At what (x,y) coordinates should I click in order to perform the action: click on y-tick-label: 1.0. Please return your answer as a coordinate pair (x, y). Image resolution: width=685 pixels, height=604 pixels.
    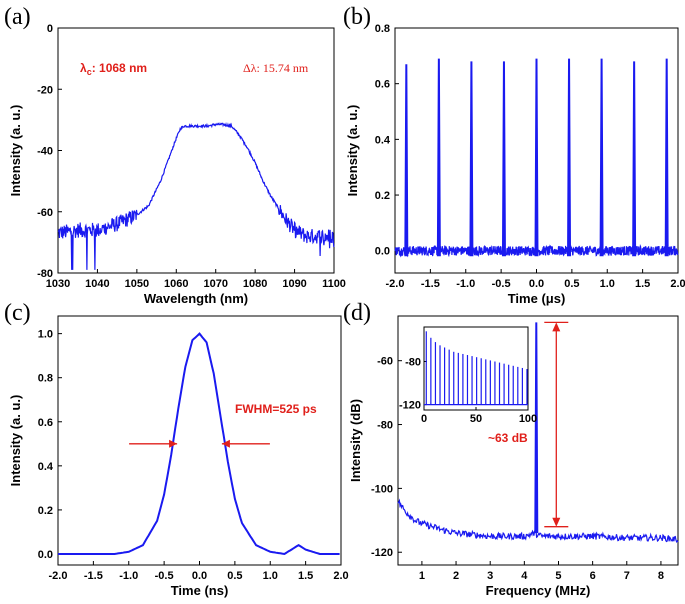
    Looking at the image, I should click on (45, 335).